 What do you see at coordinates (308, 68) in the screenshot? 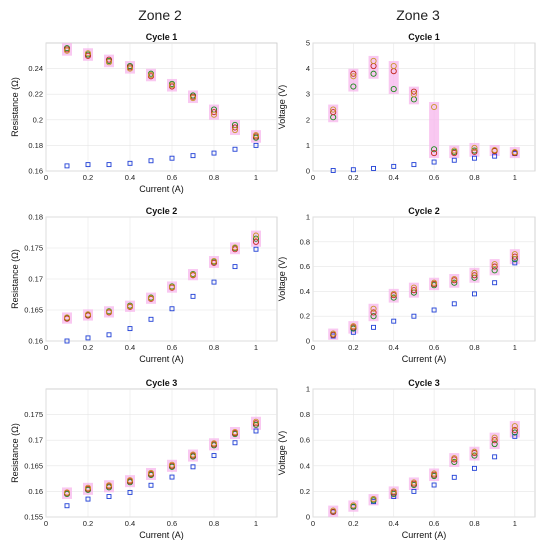
I see `y-tick-label: 4` at bounding box center [308, 68].